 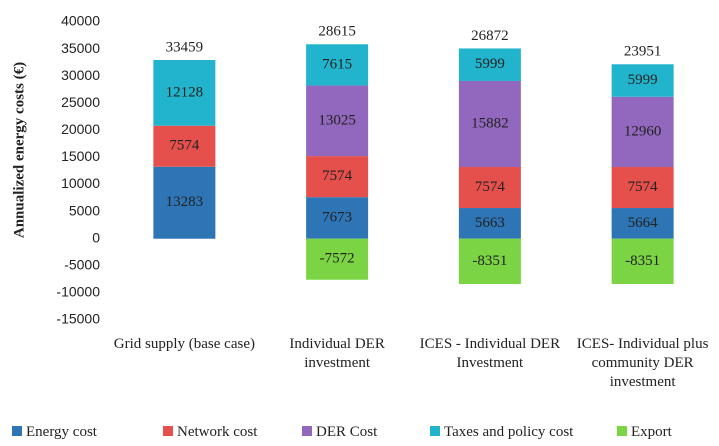 What do you see at coordinates (78, 319) in the screenshot?
I see `y-tick-label: -15000` at bounding box center [78, 319].